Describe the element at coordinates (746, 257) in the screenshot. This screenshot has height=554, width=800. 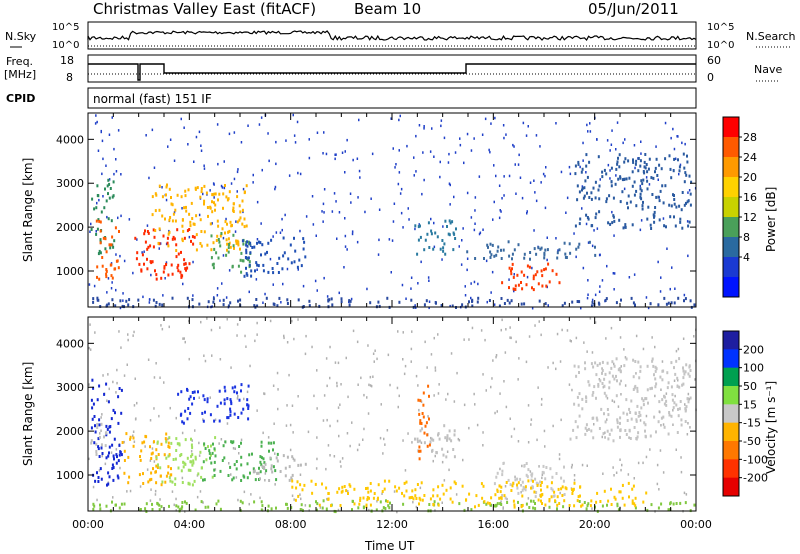
I see `colorbar-tick-label: 4` at that location.